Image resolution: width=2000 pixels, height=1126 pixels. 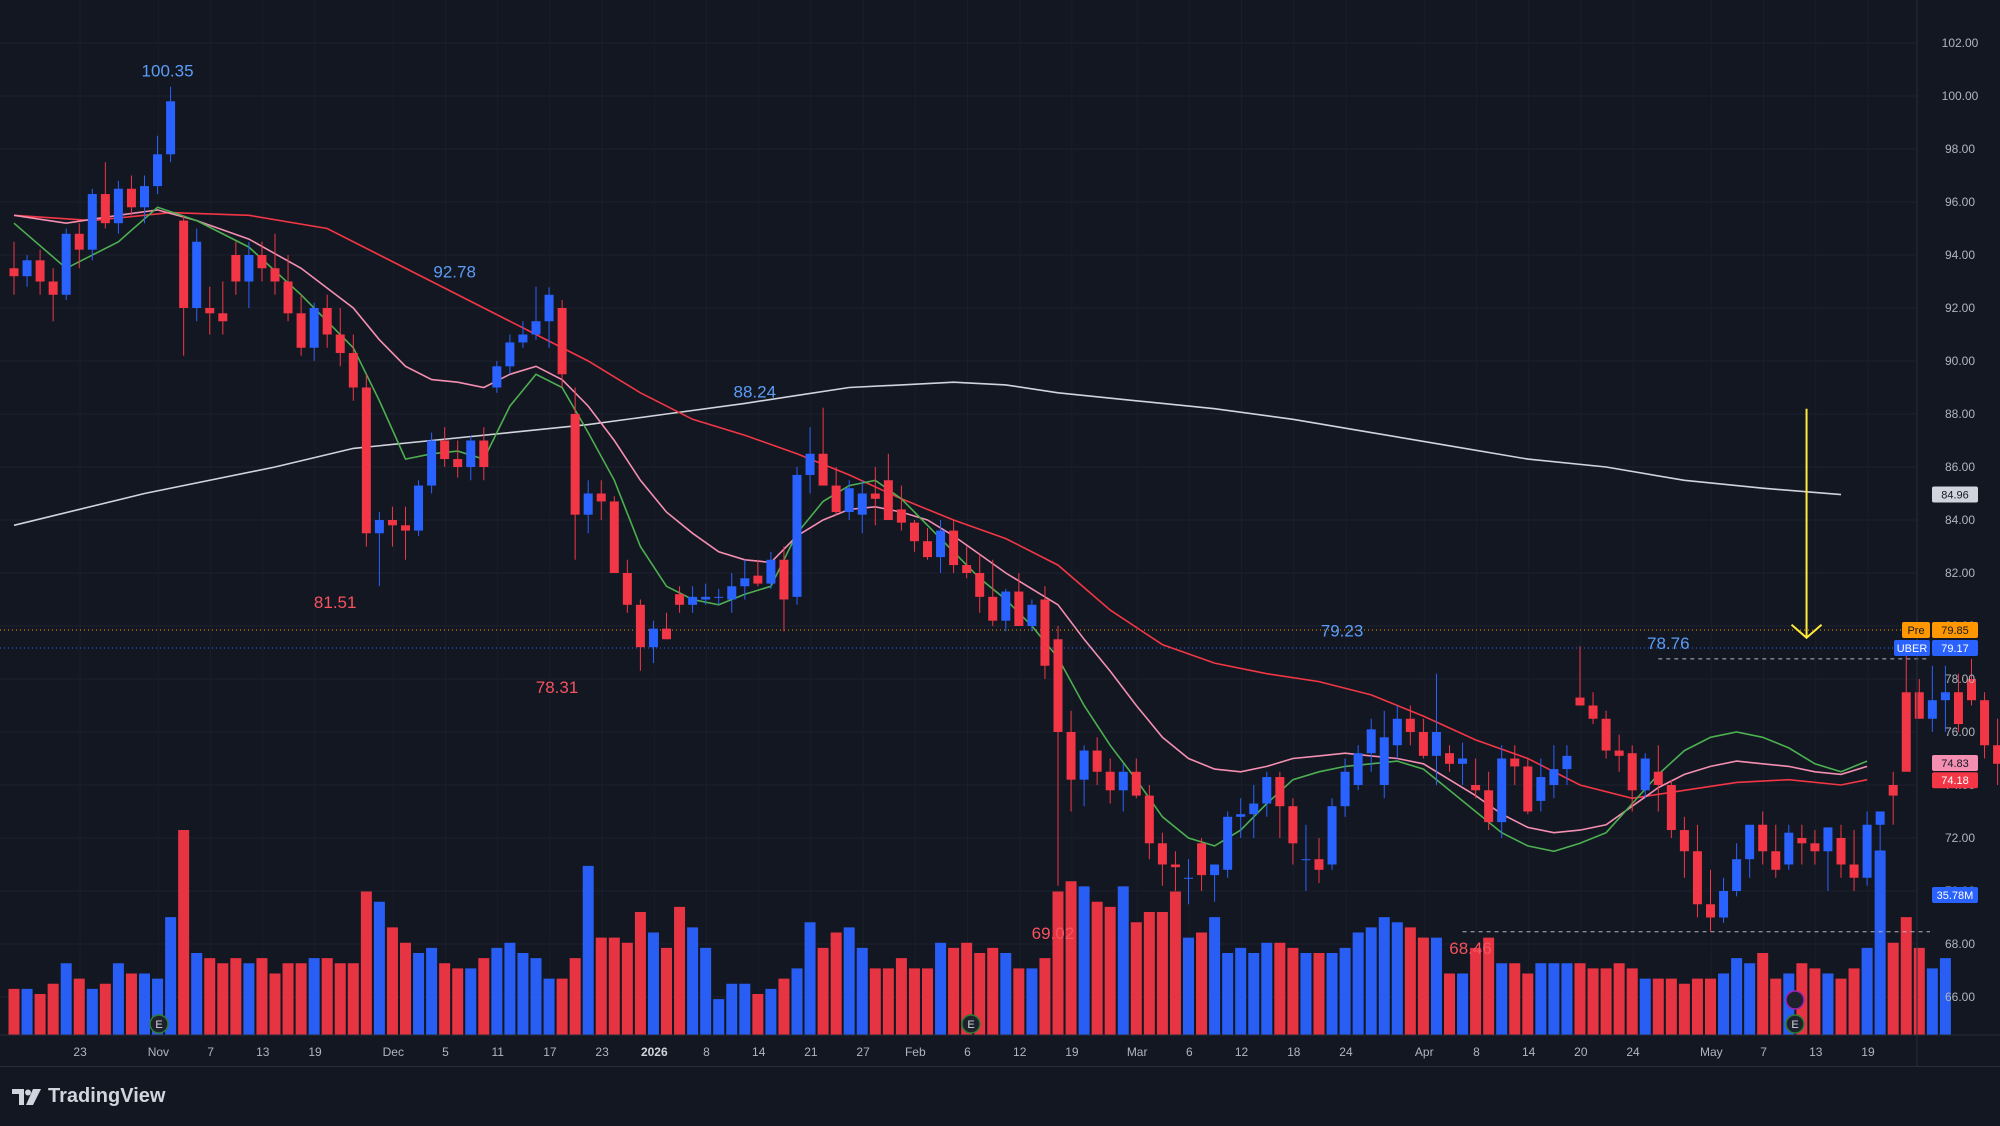 What do you see at coordinates (393, 1052) in the screenshot?
I see `time-tick-label: Dec` at bounding box center [393, 1052].